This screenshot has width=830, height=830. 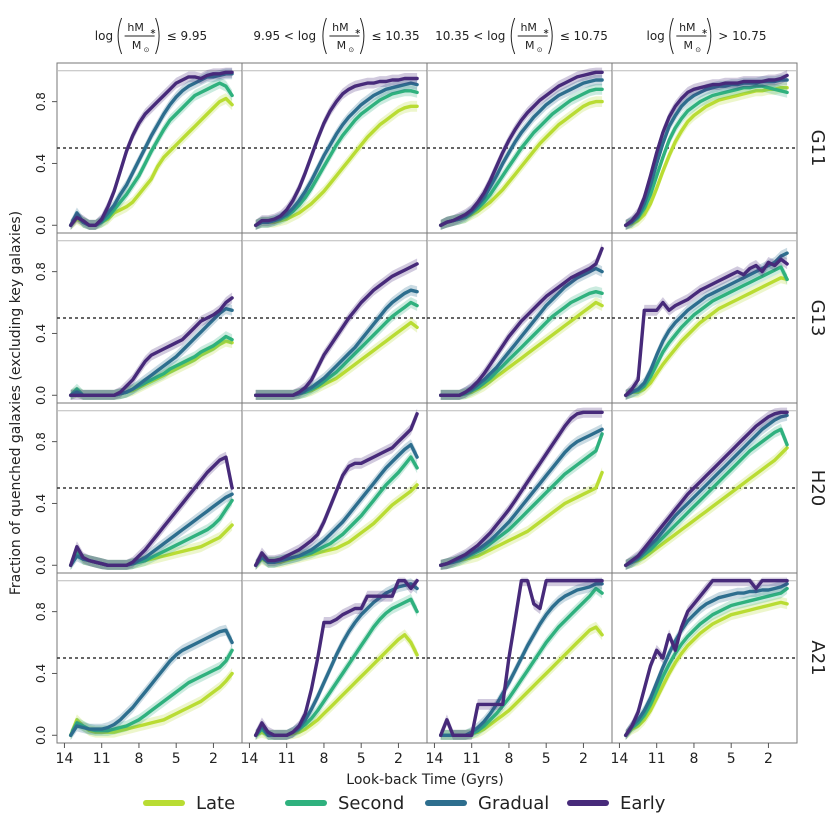 I want to click on column-header-4: log hM ∗ M ⊙ > 10.75, so click(x=707, y=36).